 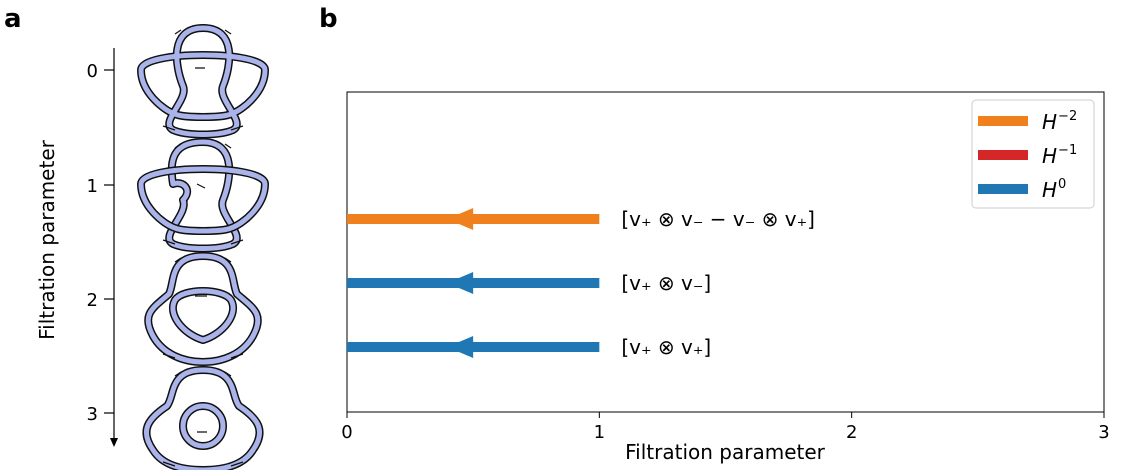 What do you see at coordinates (599, 432) in the screenshot?
I see `x-tick-label-1: 1` at bounding box center [599, 432].